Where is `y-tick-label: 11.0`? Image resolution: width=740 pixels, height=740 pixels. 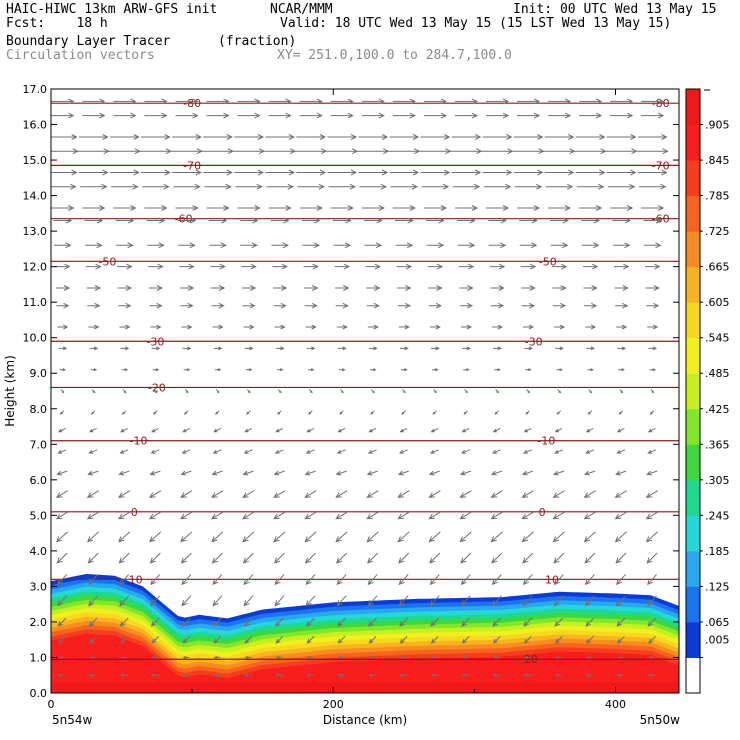
y-tick-label: 11.0 is located at coordinates (35, 302).